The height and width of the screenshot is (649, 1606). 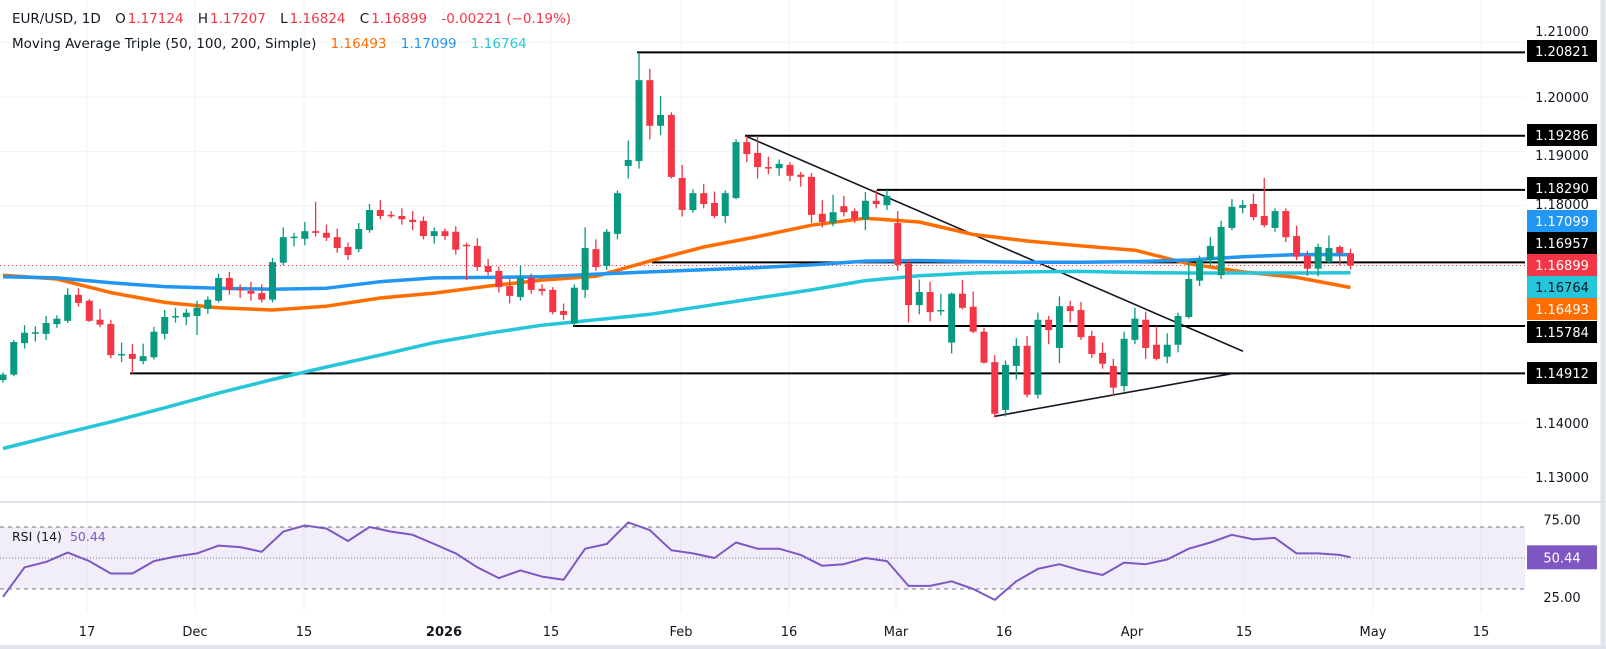 I want to click on ma-price-label: 1.17099, so click(x=1562, y=221).